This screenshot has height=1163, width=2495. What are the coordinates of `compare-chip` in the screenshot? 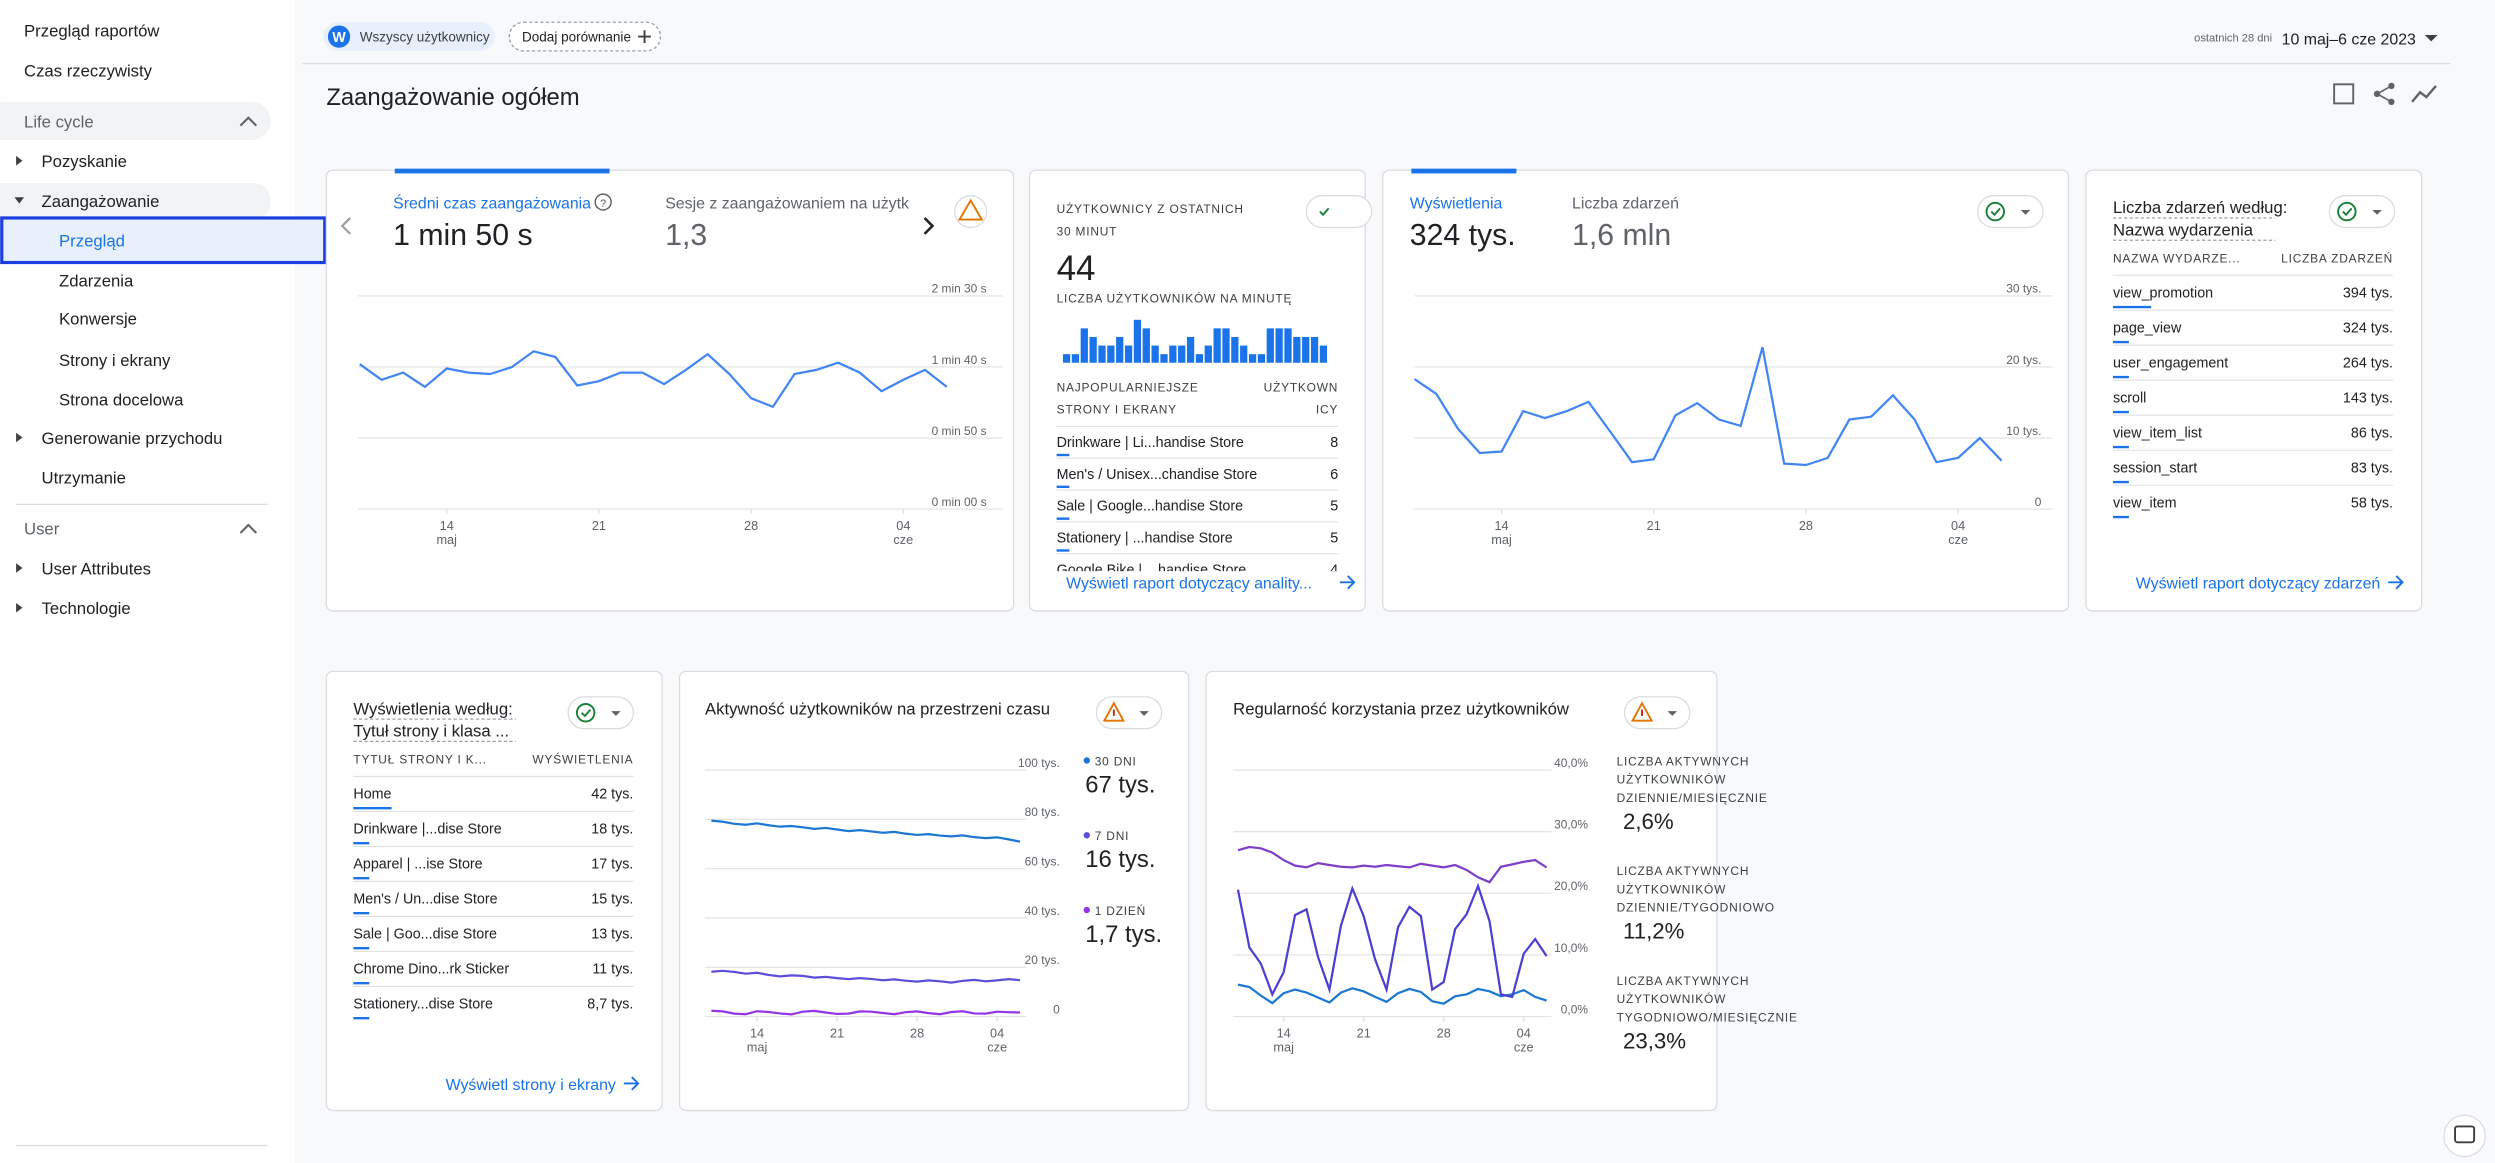 It's located at (585, 36).